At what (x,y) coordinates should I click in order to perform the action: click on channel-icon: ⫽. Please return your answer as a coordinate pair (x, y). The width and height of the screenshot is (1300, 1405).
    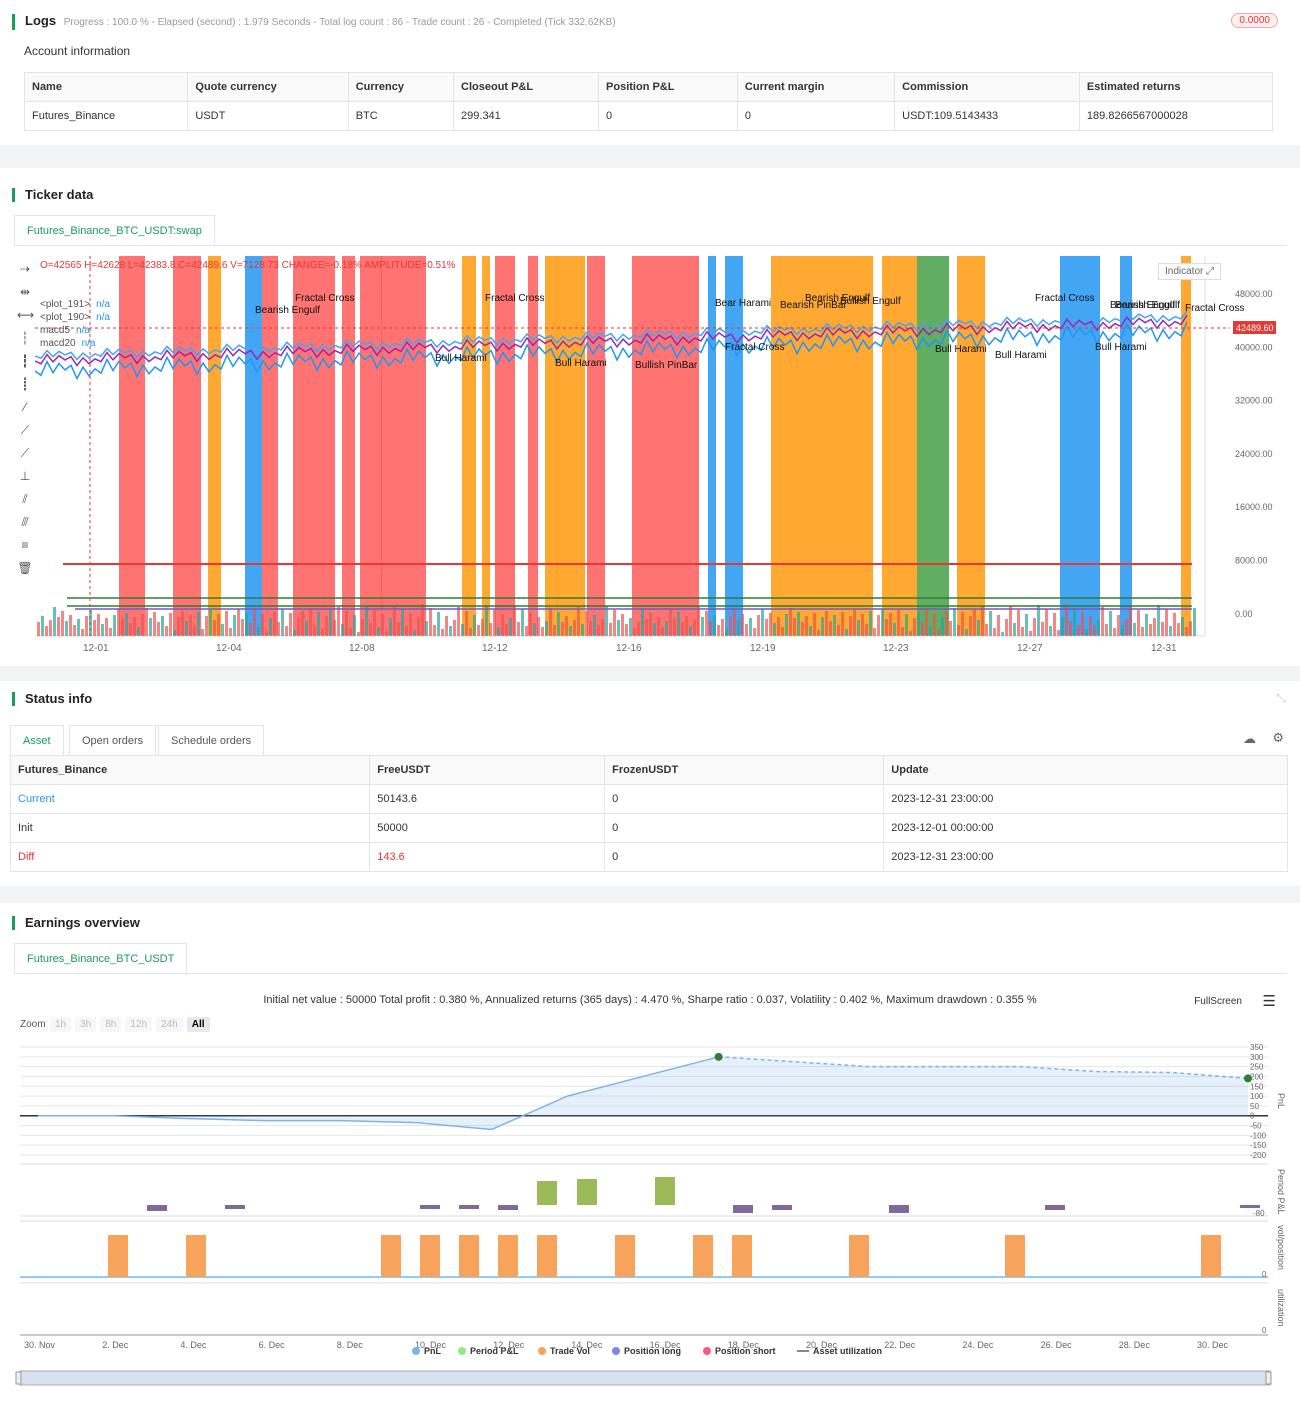
    Looking at the image, I should click on (25, 499).